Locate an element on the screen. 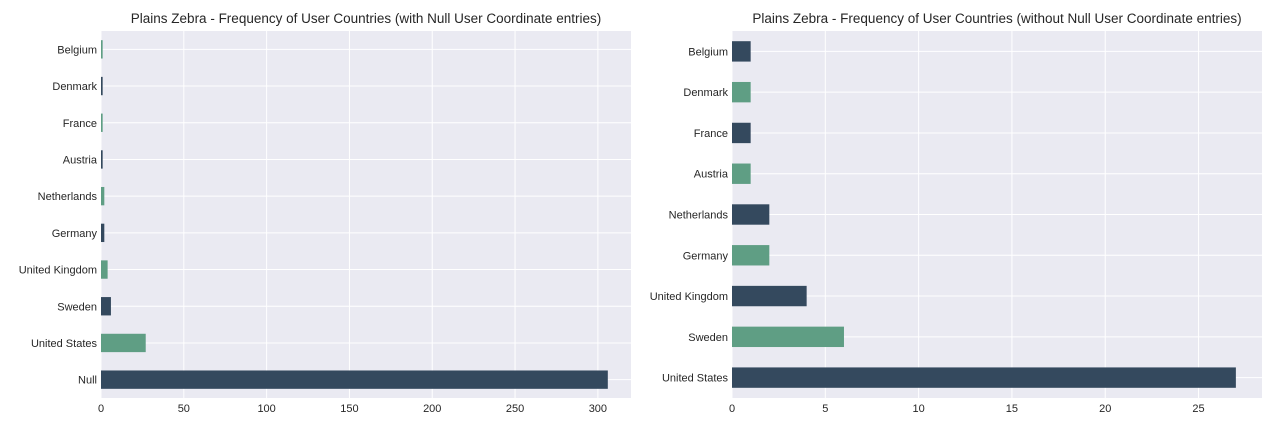 This screenshot has width=1275, height=430. x-tick-label: 15 is located at coordinates (1012, 409).